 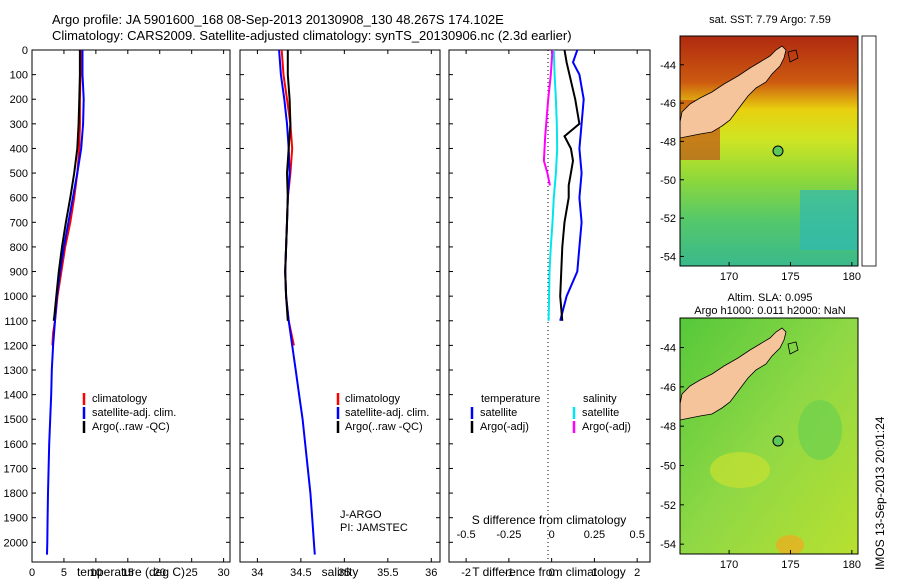 What do you see at coordinates (594, 535) in the screenshot?
I see `x2tick-label: 0.25` at bounding box center [594, 535].